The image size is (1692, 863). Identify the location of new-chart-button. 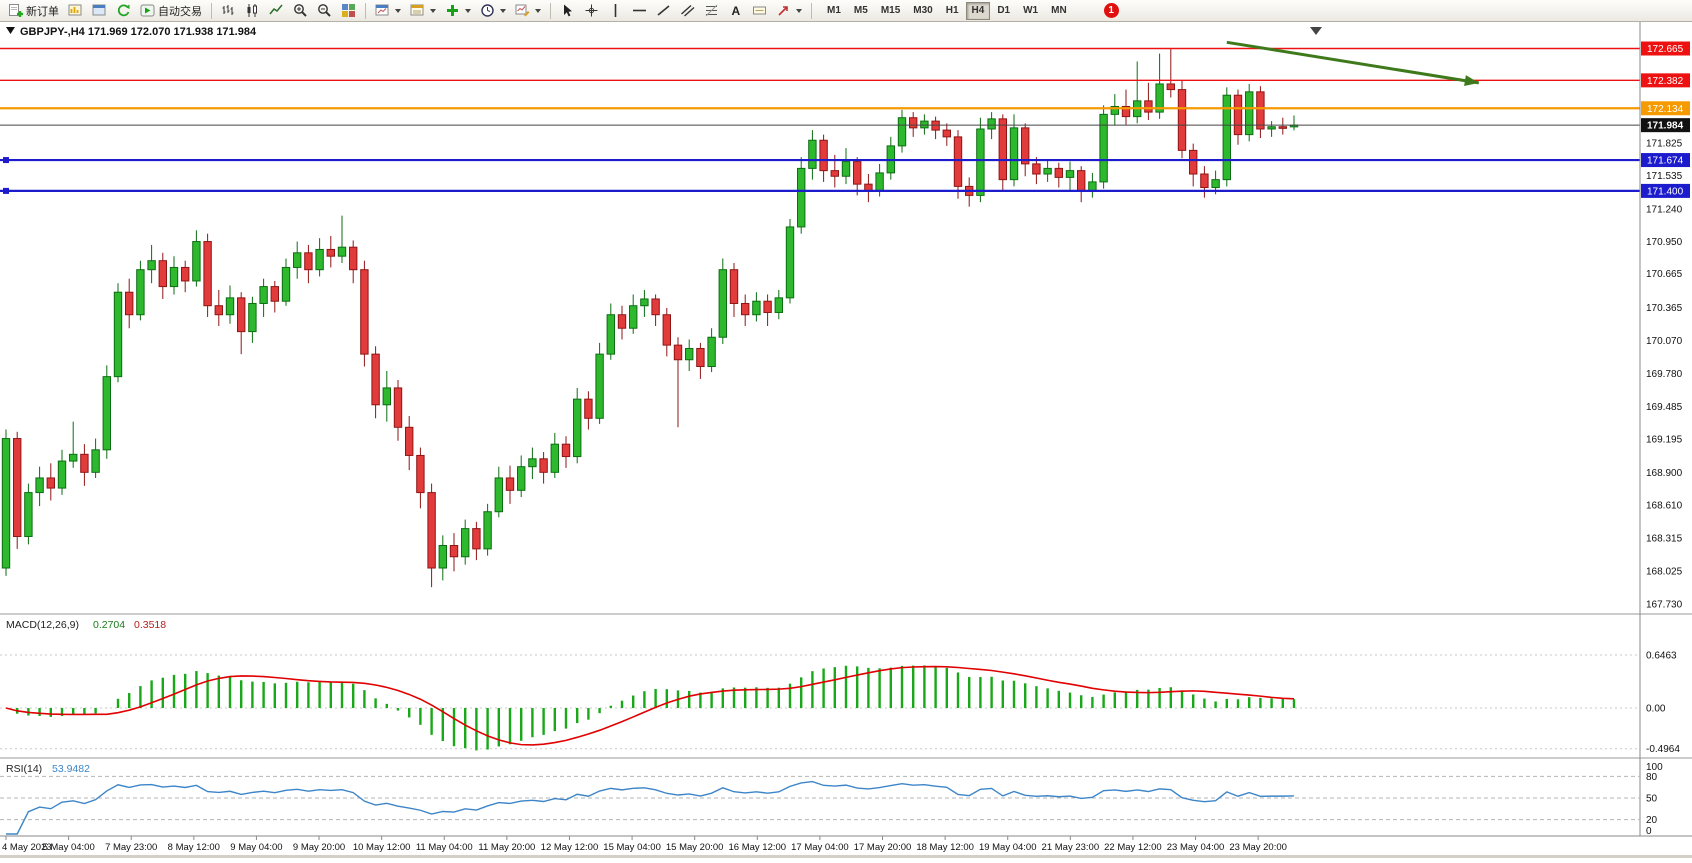
(75, 11).